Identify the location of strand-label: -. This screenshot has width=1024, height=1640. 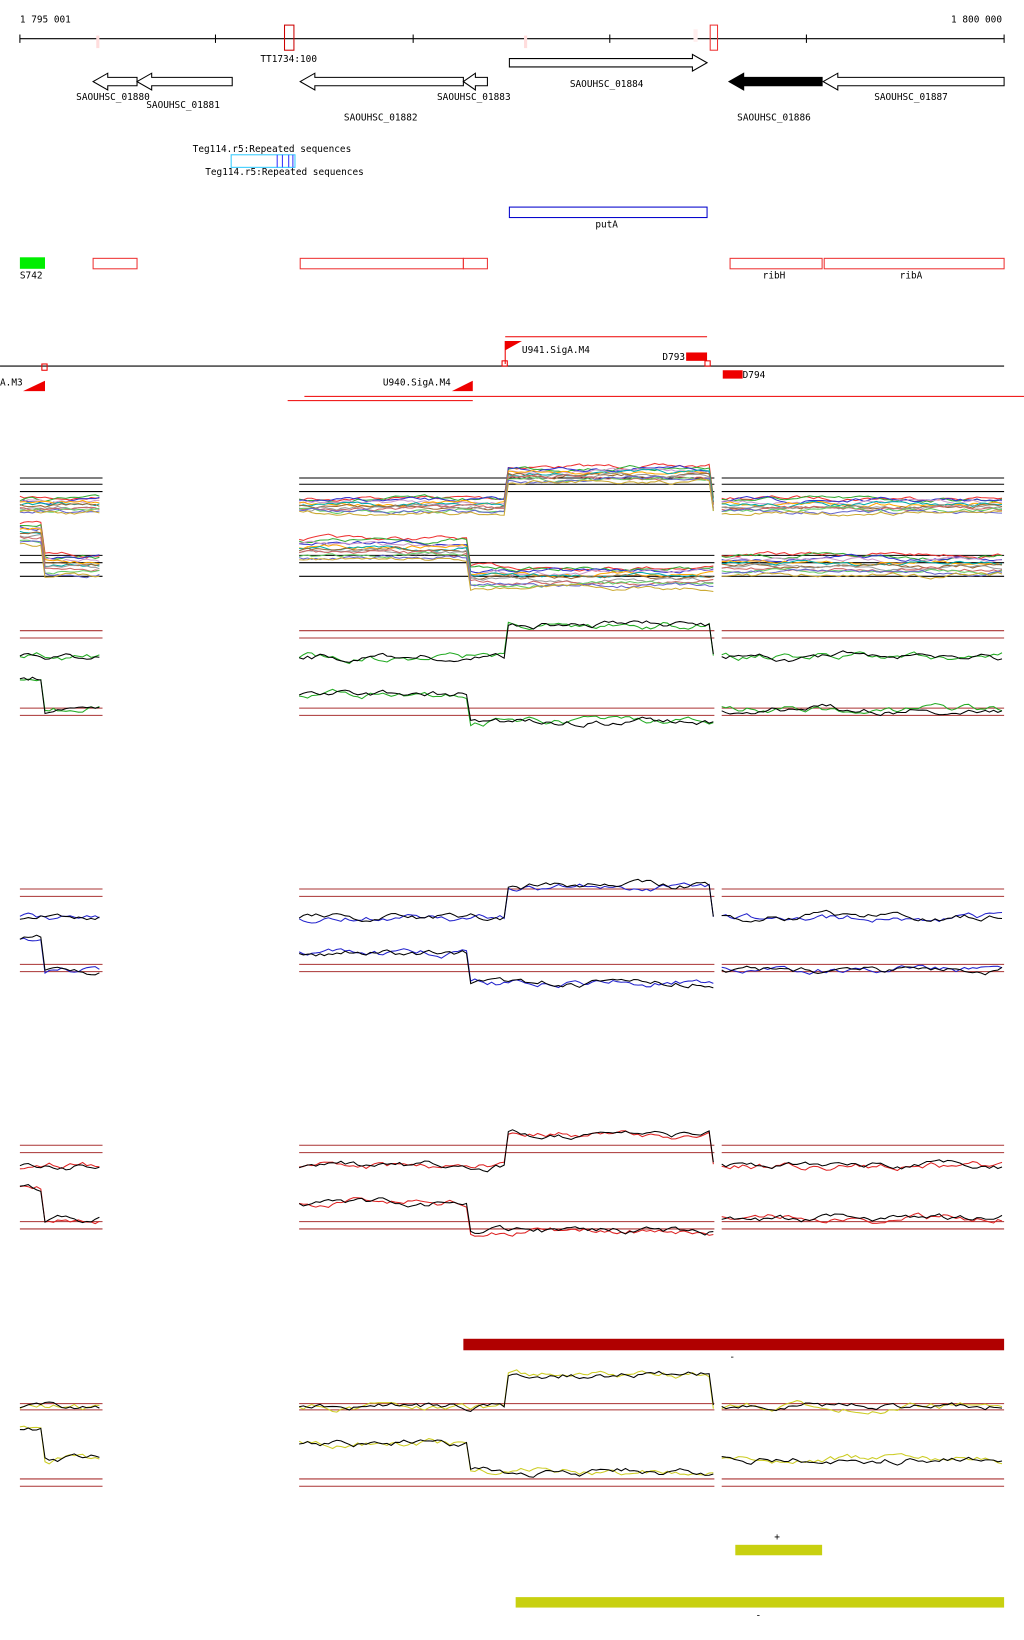
(758, 1615).